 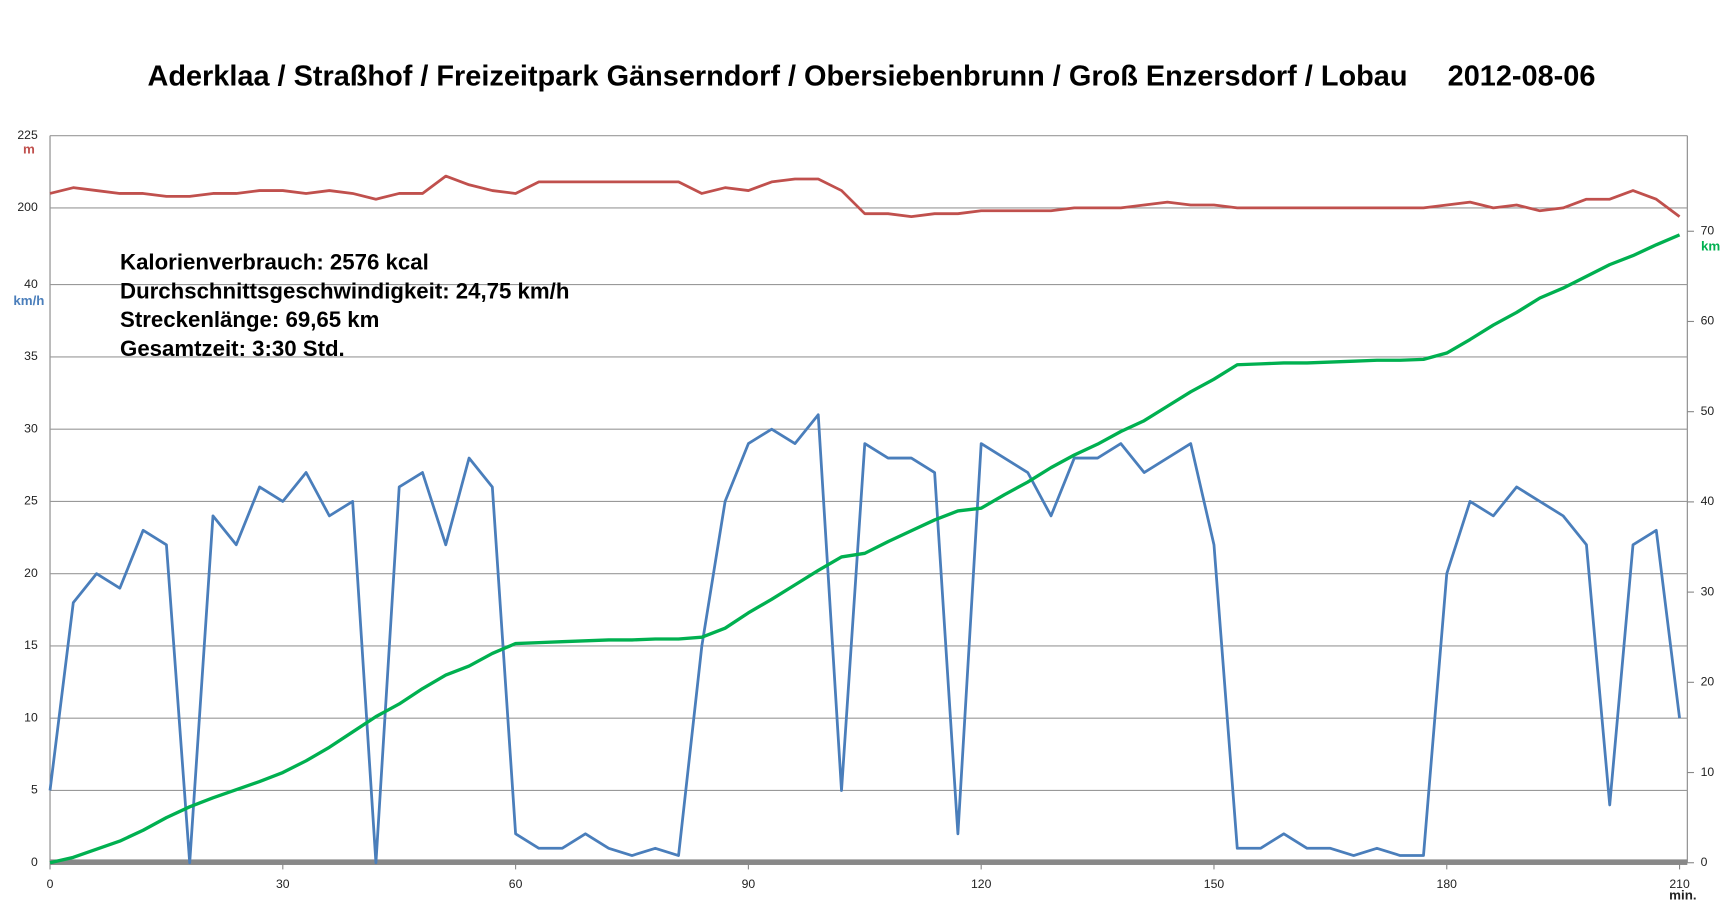 What do you see at coordinates (28, 300) in the screenshot?
I see `y-axis-label: km/h` at bounding box center [28, 300].